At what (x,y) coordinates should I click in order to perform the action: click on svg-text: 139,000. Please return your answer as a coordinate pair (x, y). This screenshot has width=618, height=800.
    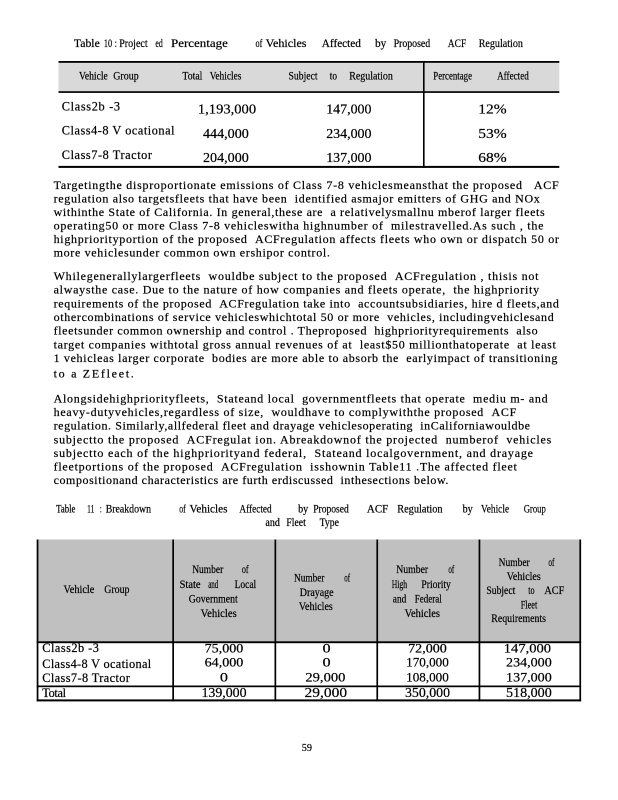
    Looking at the image, I should click on (223, 693).